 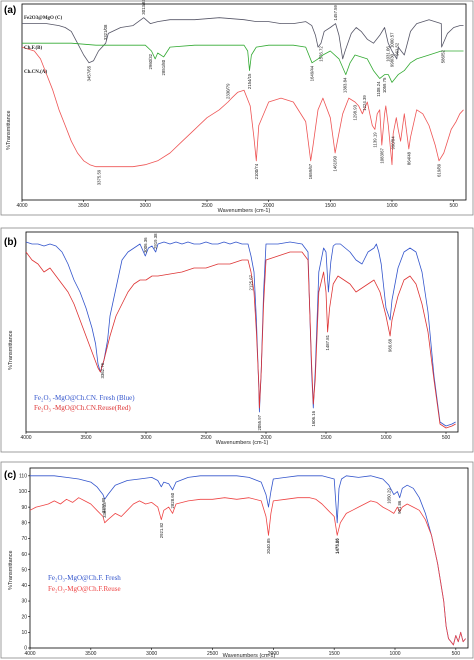 I want to click on peak-annotation: 3457/65, so click(x=89, y=73).